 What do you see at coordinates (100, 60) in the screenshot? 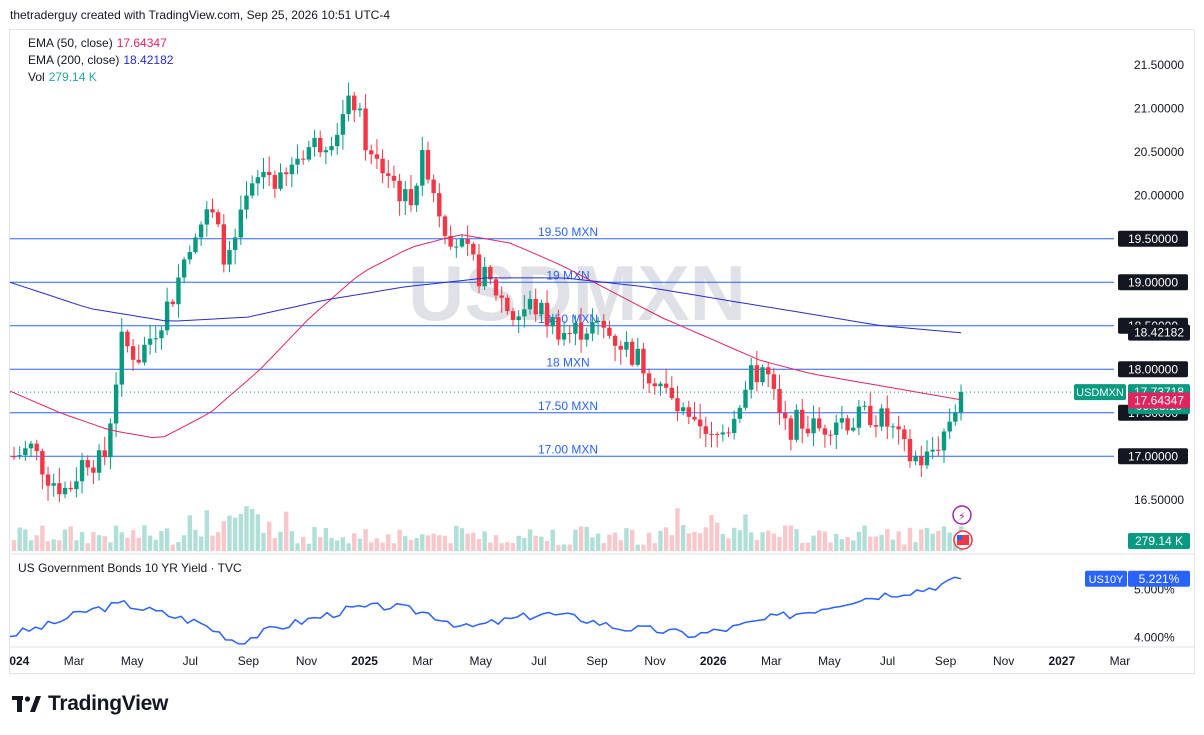
I see `legend-ema200: EMA (200, close) 18.42182` at bounding box center [100, 60].